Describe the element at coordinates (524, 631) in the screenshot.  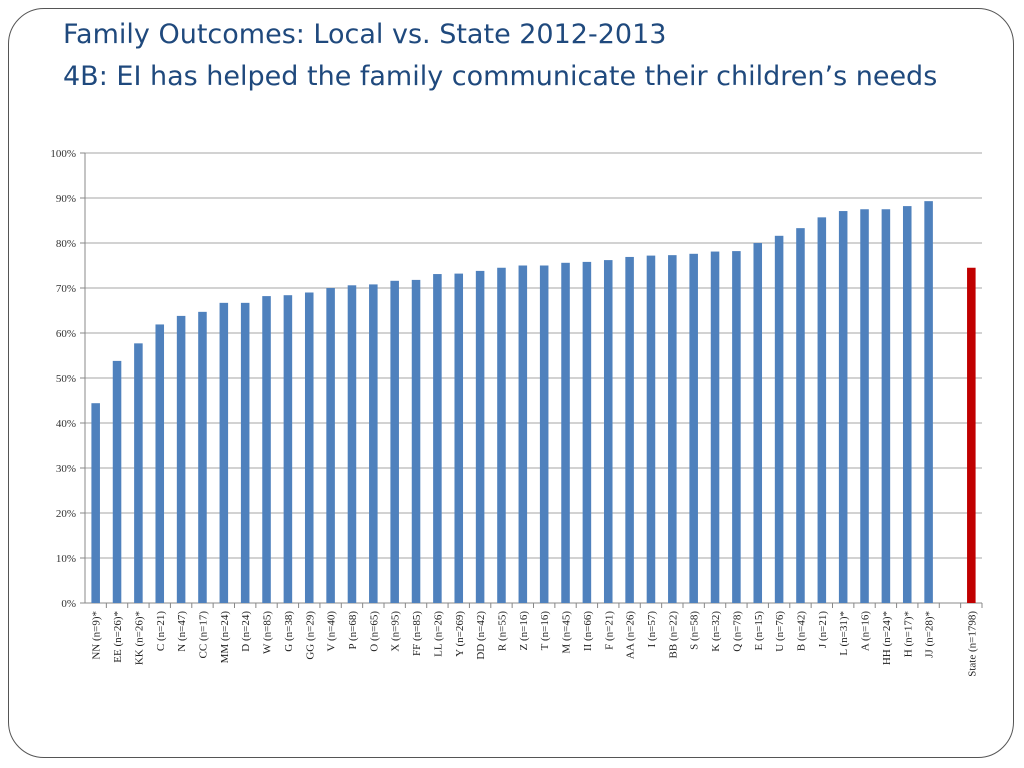
I see `x-category-label: Z (n=16)` at that location.